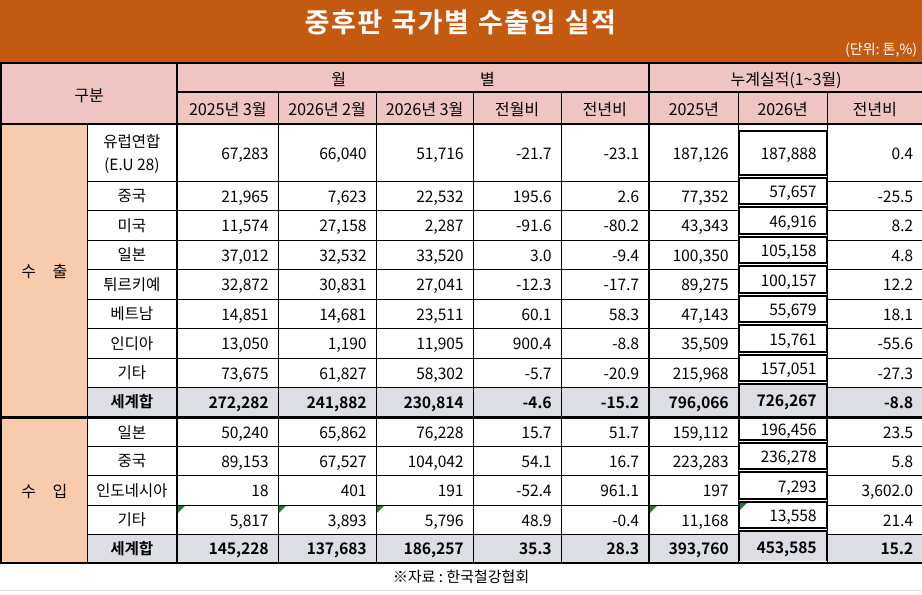 The height and width of the screenshot is (595, 922). What do you see at coordinates (227, 548) in the screenshot?
I see `value-cell: 145,228` at bounding box center [227, 548].